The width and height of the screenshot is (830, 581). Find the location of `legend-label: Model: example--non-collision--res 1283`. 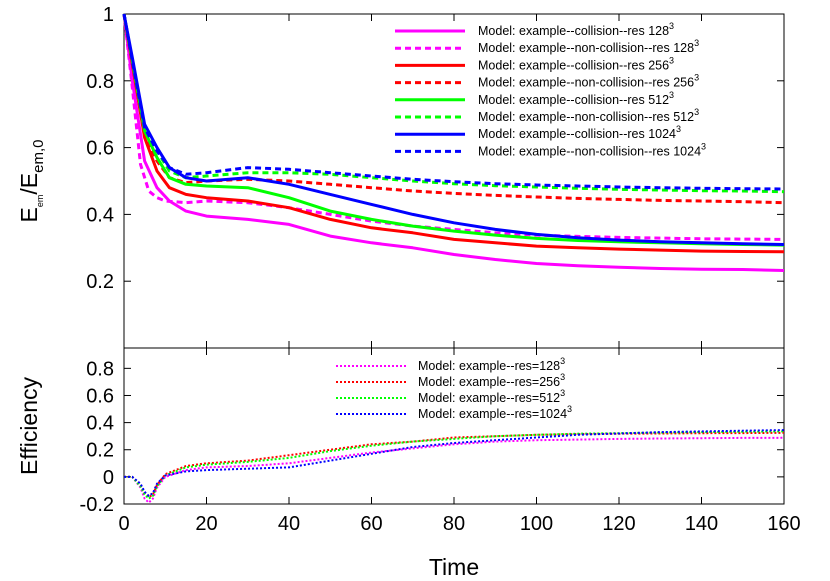

legend-label: Model: example--non-collision--res 1283 is located at coordinates (588, 46).